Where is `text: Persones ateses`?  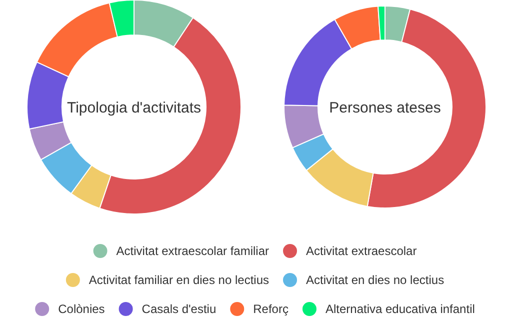 text: Persones ateses is located at coordinates (385, 107).